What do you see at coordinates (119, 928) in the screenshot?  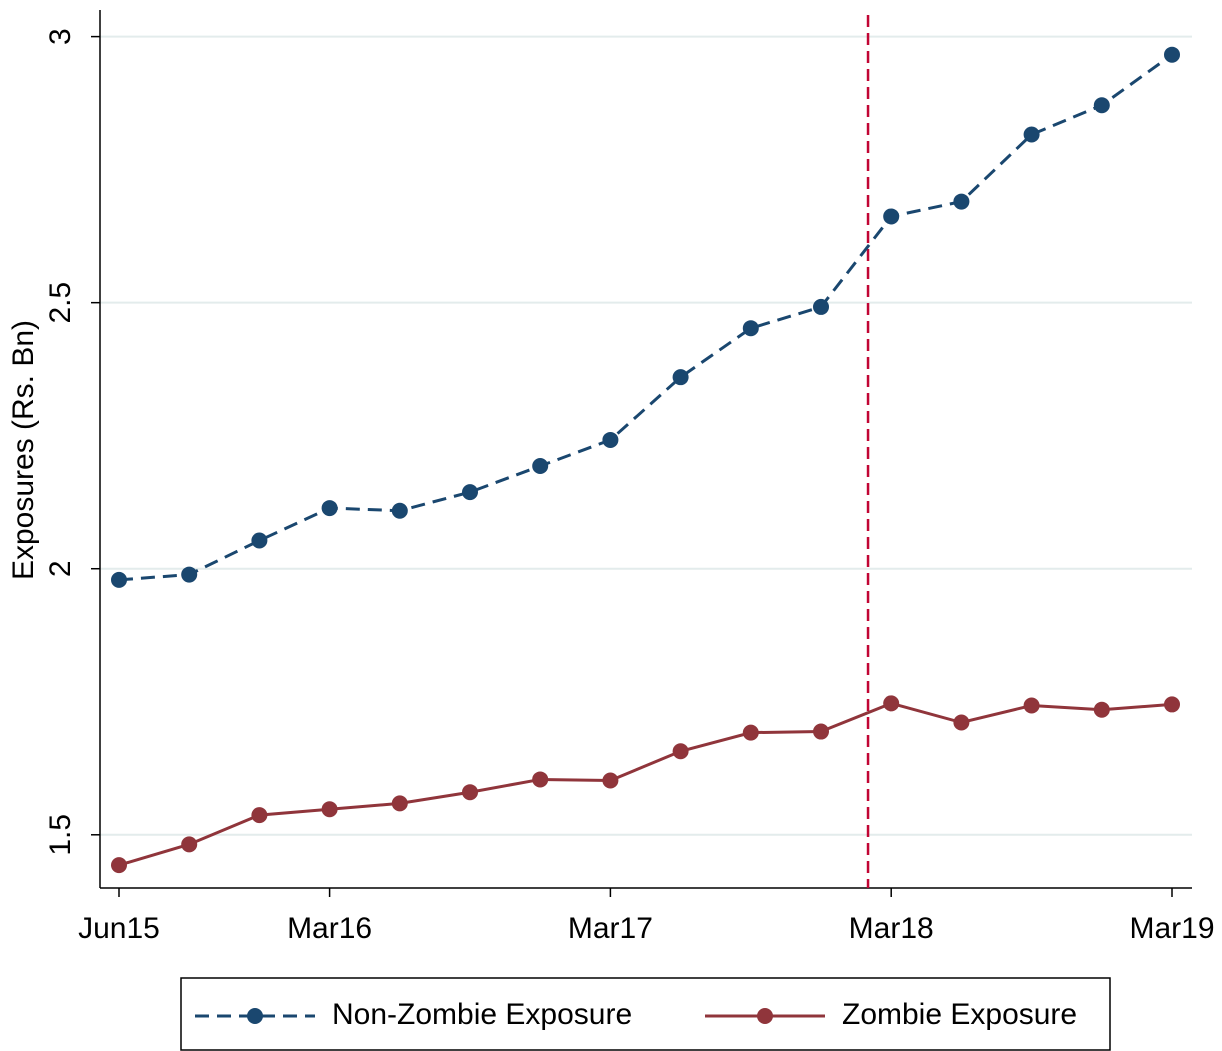 I see `x-tick-label: Jun15` at bounding box center [119, 928].